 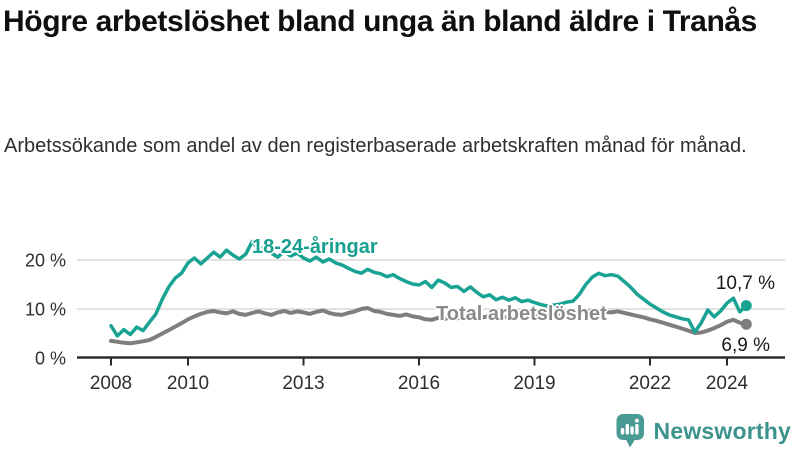 I want to click on end-value-youth: 10,7 %, so click(x=745, y=283).